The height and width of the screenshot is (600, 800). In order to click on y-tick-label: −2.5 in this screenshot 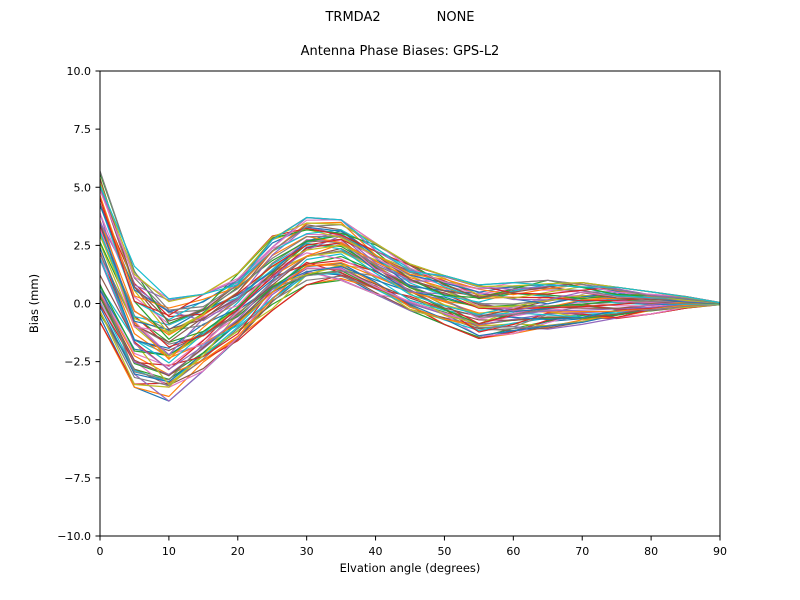, I will do `click(77, 362)`.